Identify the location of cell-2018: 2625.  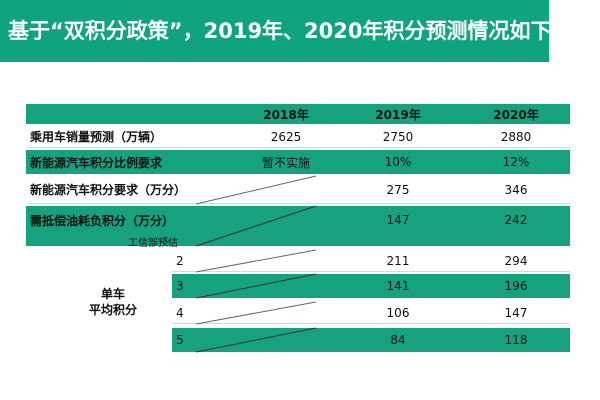
(286, 136).